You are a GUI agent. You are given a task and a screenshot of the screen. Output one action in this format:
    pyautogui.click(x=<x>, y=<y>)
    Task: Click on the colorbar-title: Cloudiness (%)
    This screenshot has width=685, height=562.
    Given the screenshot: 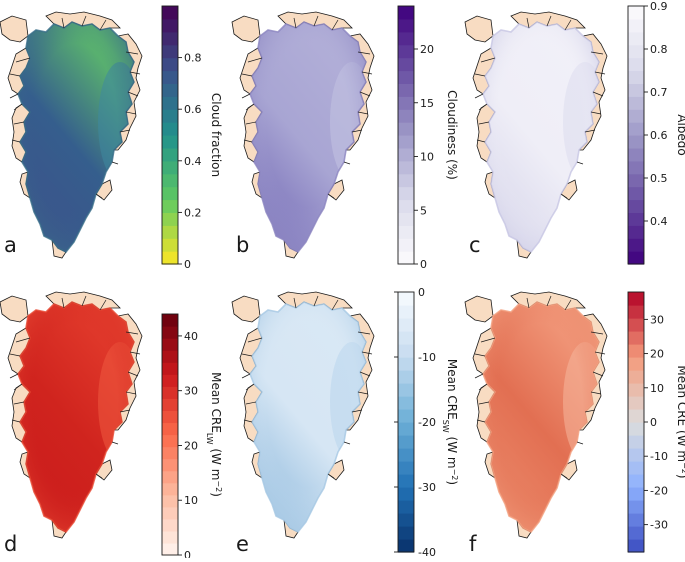 What is the action you would take?
    pyautogui.click(x=452, y=135)
    